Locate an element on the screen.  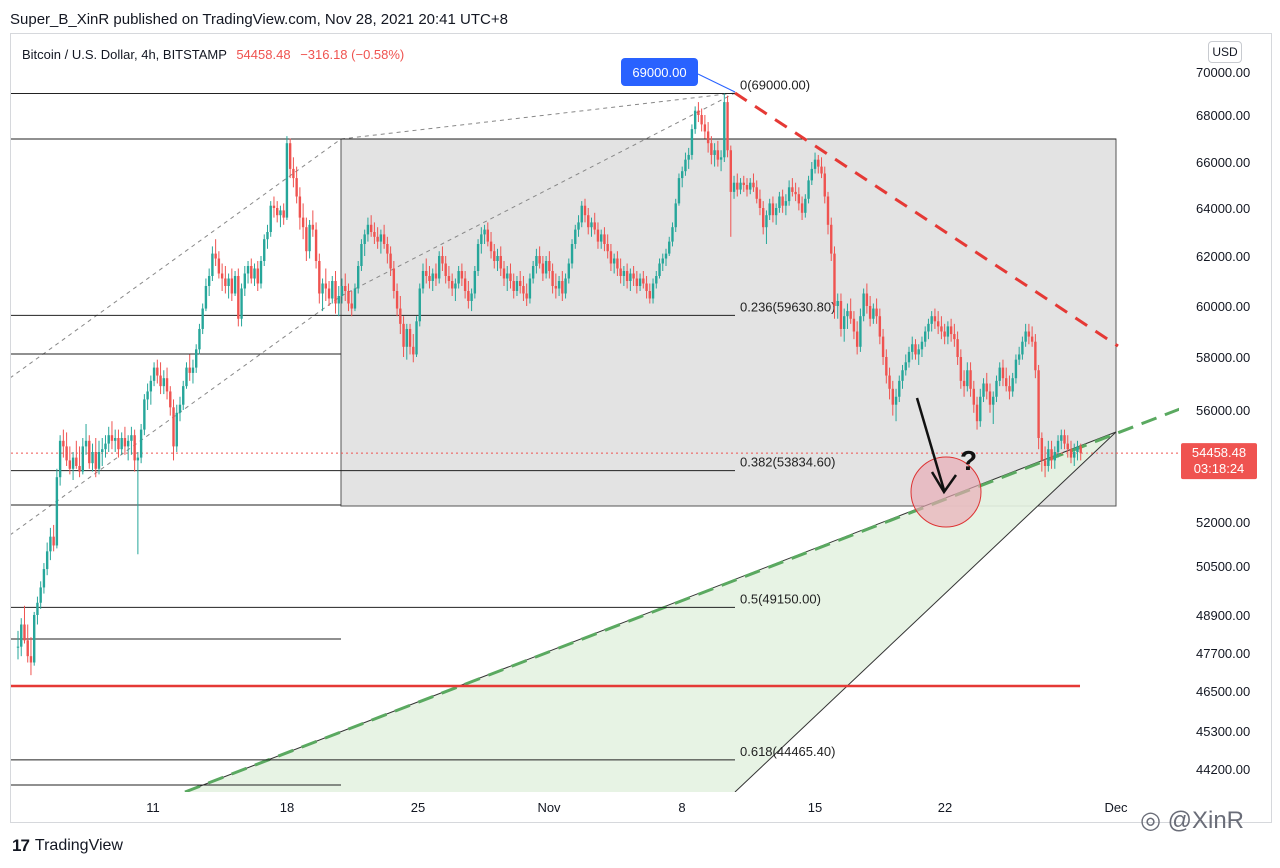
x-tick-label: Dec is located at coordinates (1116, 807).